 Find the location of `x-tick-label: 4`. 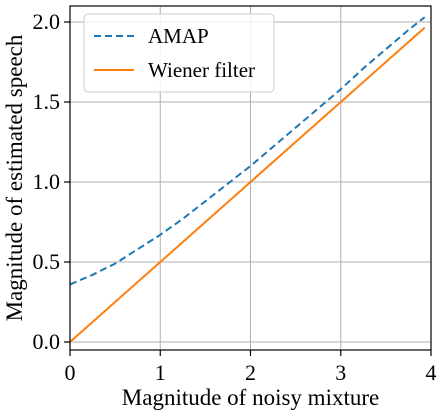

x-tick-label: 4 is located at coordinates (431, 372).